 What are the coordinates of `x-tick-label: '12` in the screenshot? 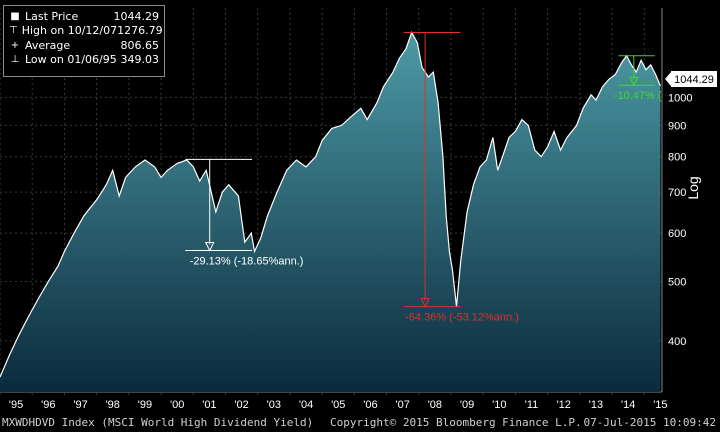 It's located at (564, 405).